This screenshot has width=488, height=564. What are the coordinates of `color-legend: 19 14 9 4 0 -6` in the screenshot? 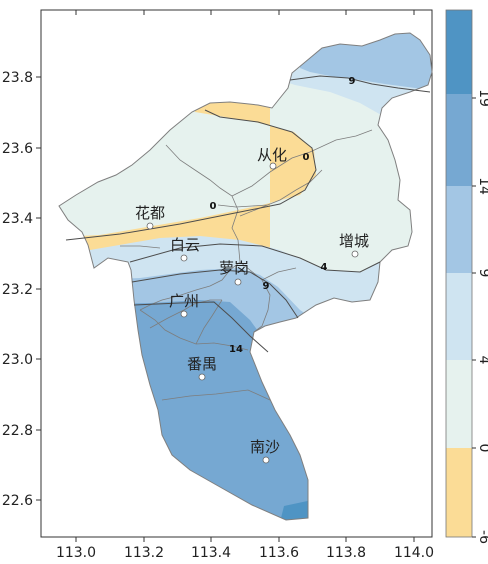 It's located at (466, 276).